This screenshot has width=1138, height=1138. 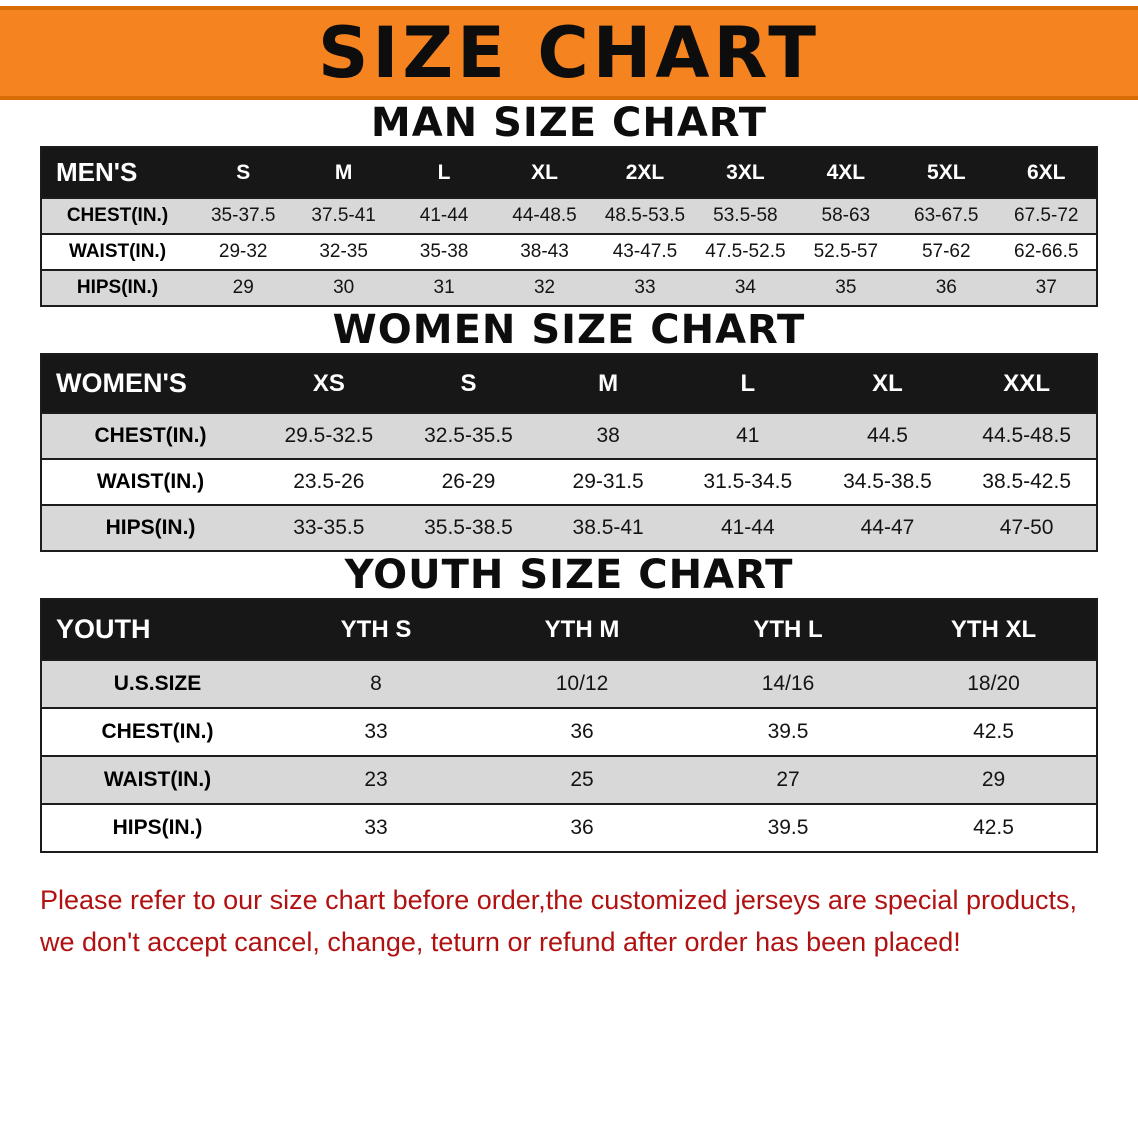 I want to click on banner-title: SIZE CHART, so click(x=569, y=53).